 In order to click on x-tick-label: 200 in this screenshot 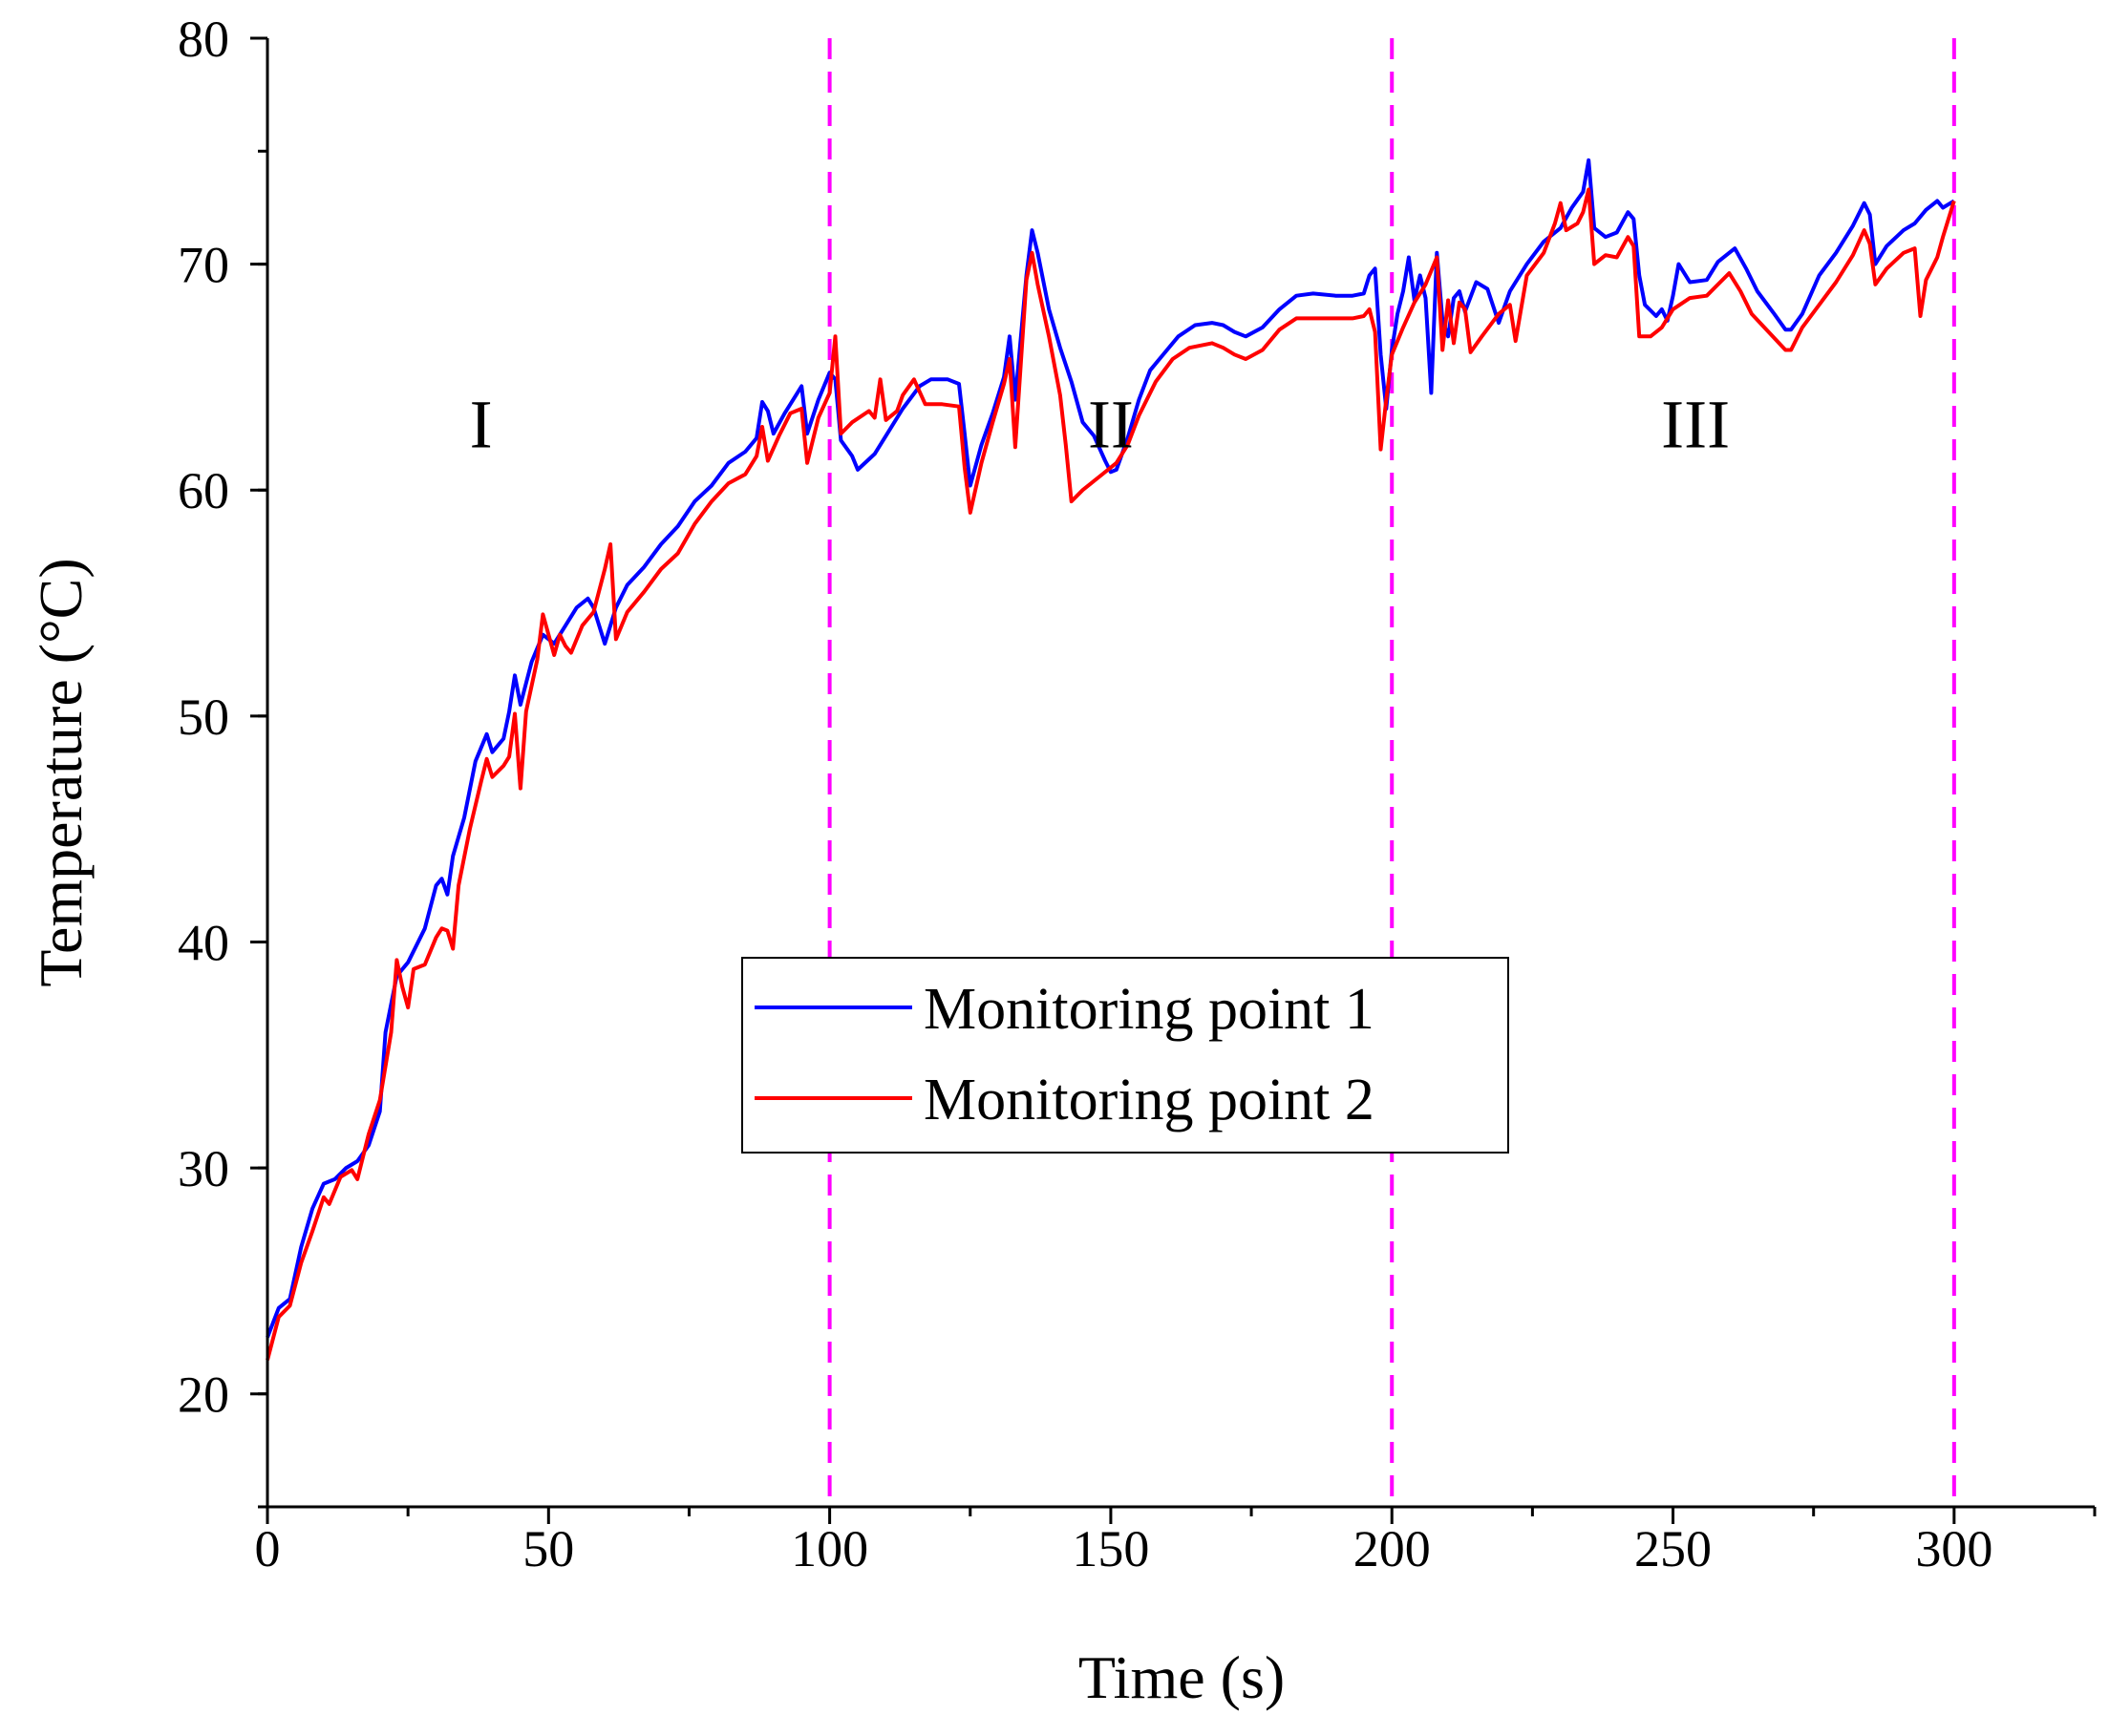, I will do `click(1392, 1548)`.